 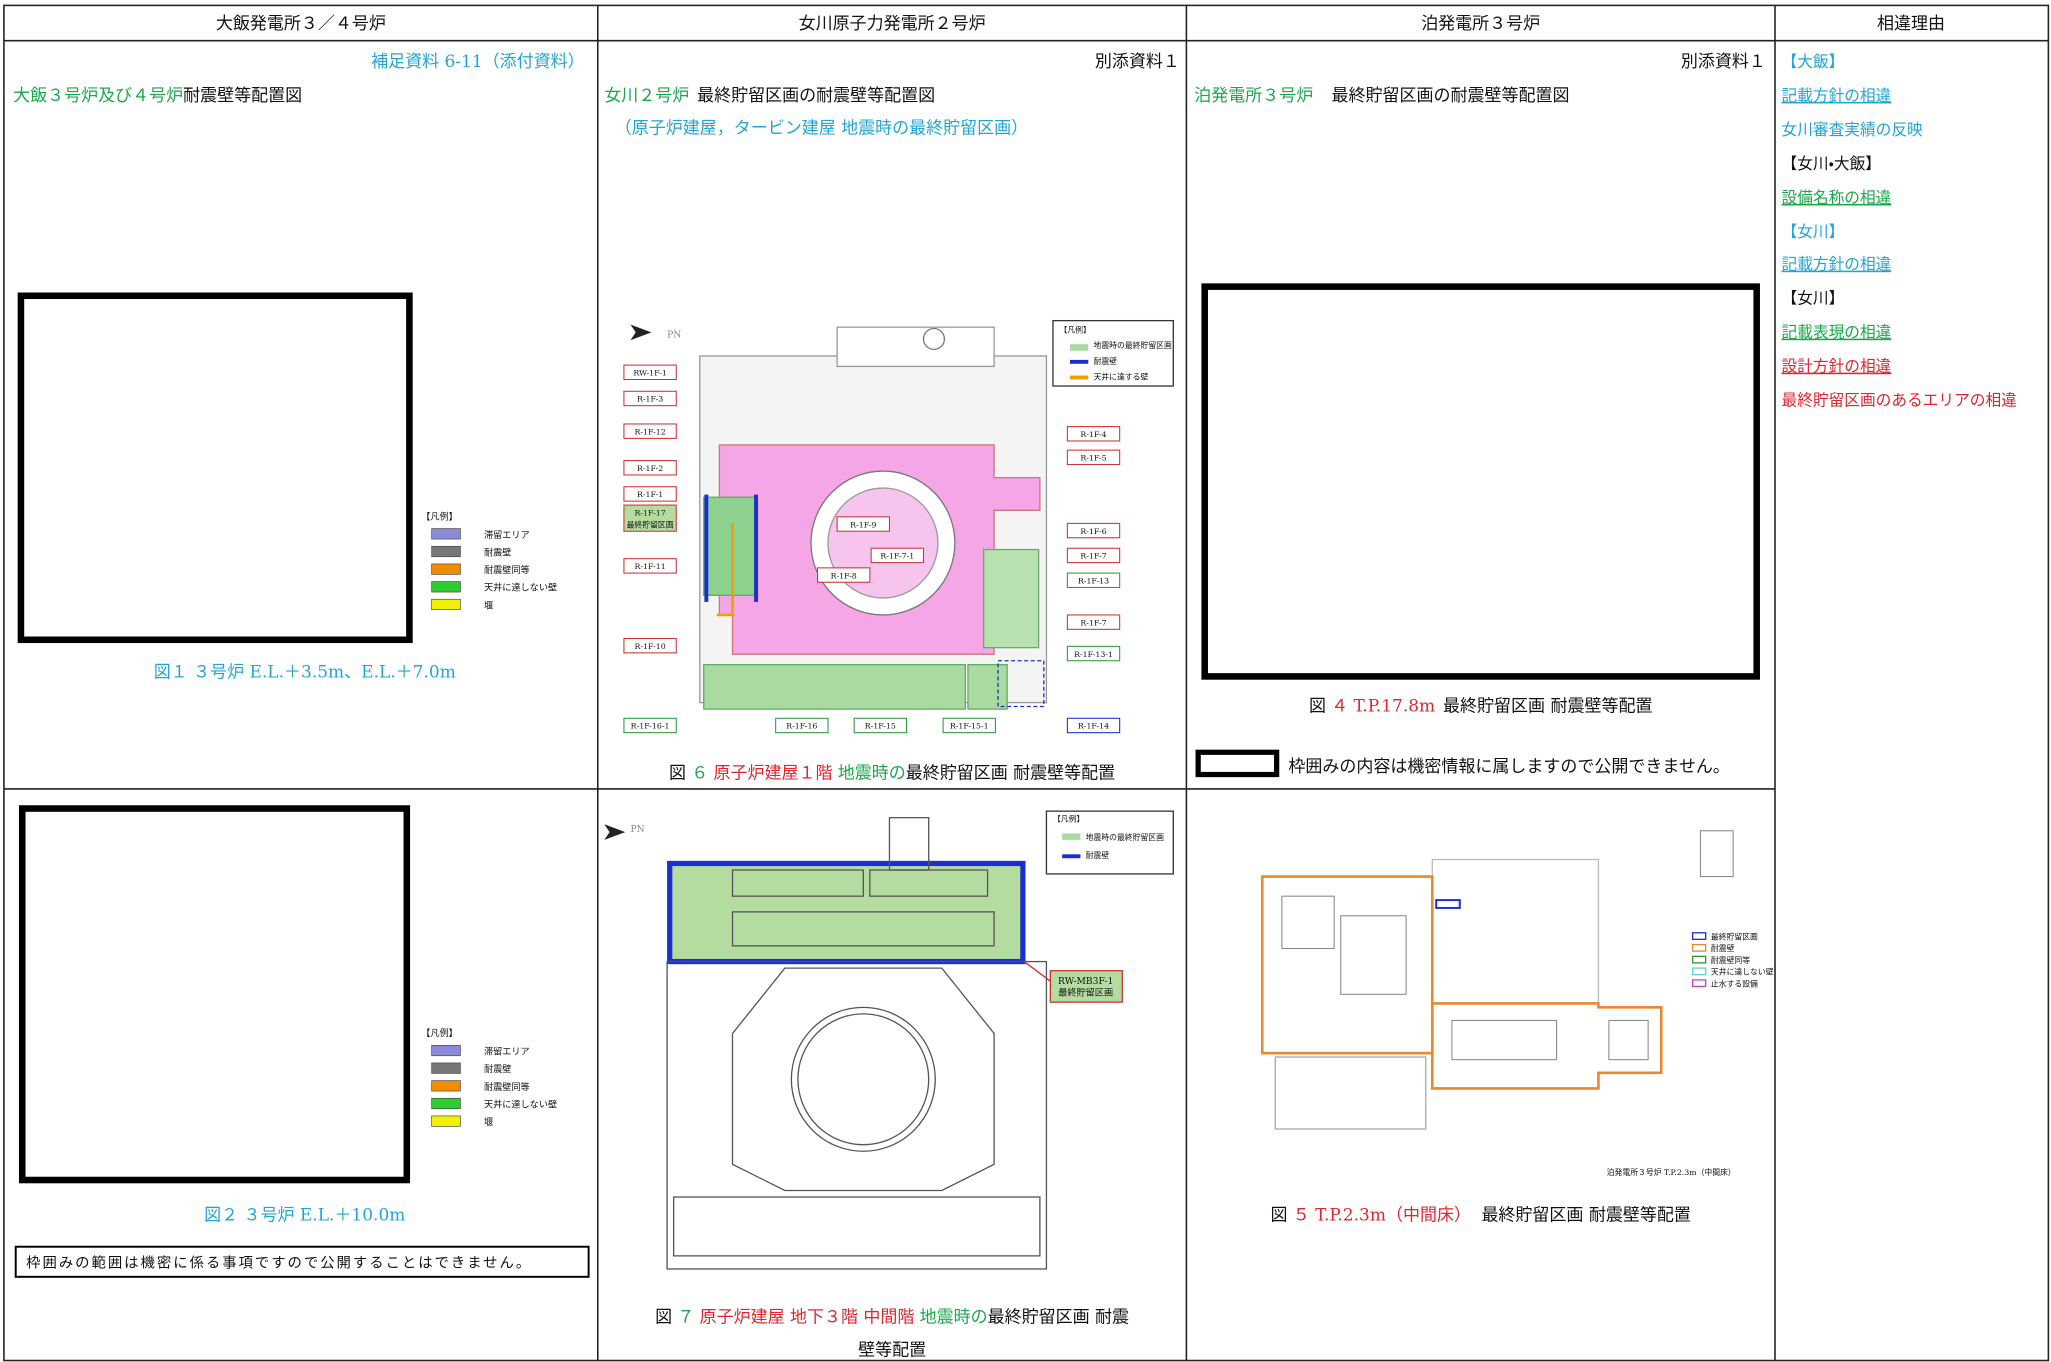 I want to click on reason-item: 女川審査実績の反映, so click(x=1852, y=129).